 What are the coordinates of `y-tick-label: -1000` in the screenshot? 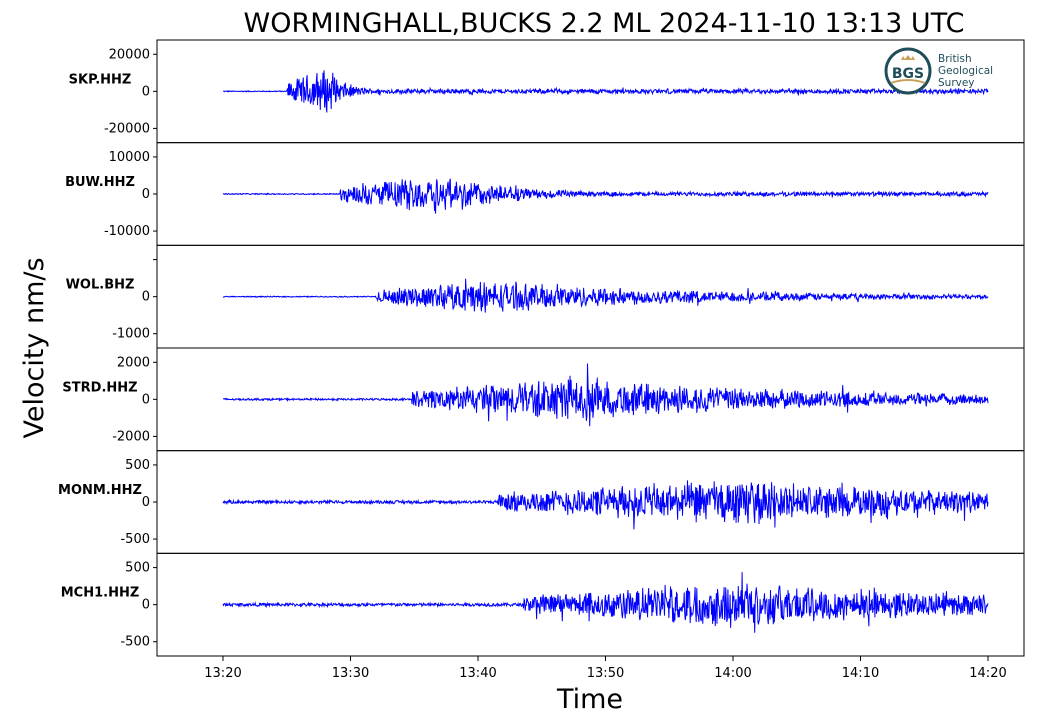 It's located at (131, 334).